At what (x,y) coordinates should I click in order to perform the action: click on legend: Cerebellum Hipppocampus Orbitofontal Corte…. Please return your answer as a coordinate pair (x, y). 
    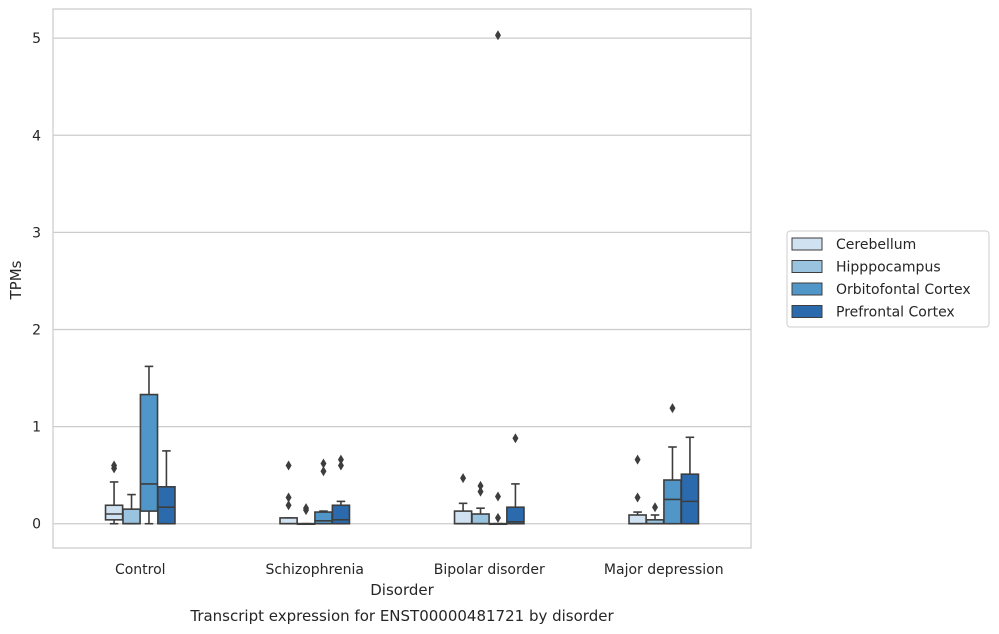
    Looking at the image, I should click on (888, 279).